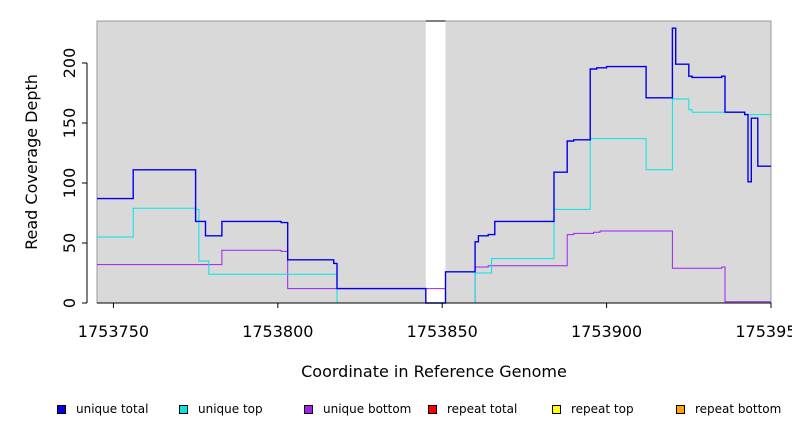 The width and height of the screenshot is (792, 432). I want to click on legend-label: unique bottom, so click(367, 409).